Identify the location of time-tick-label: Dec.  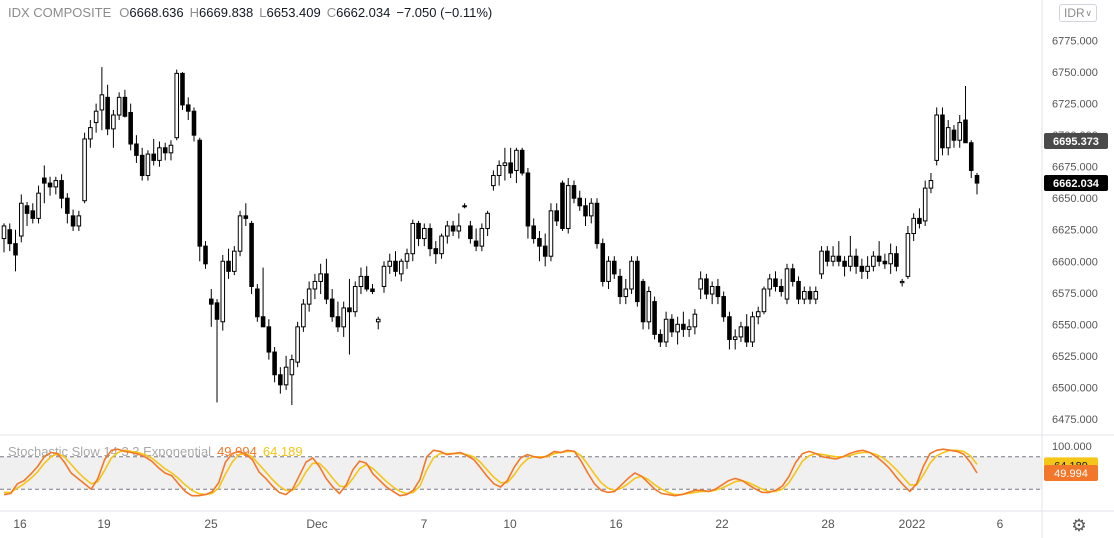
(316, 524).